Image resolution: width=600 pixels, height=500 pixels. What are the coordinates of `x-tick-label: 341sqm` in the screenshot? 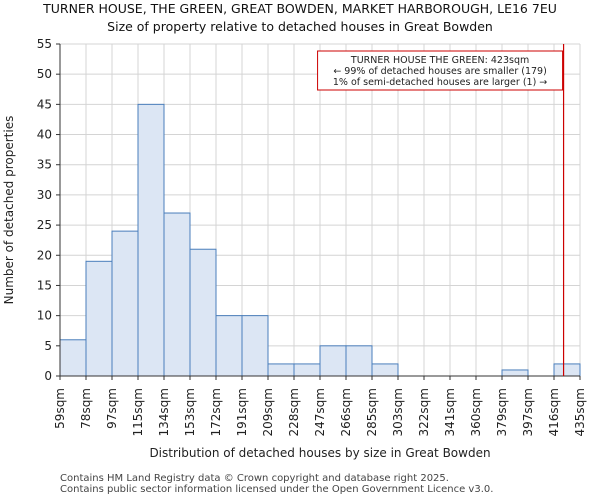 It's located at (450, 412).